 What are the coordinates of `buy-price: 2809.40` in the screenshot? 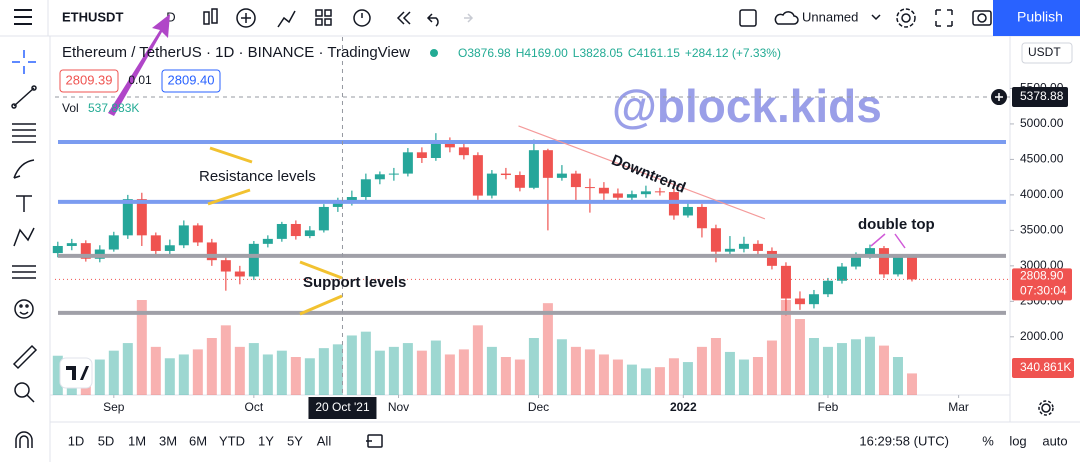 It's located at (191, 79).